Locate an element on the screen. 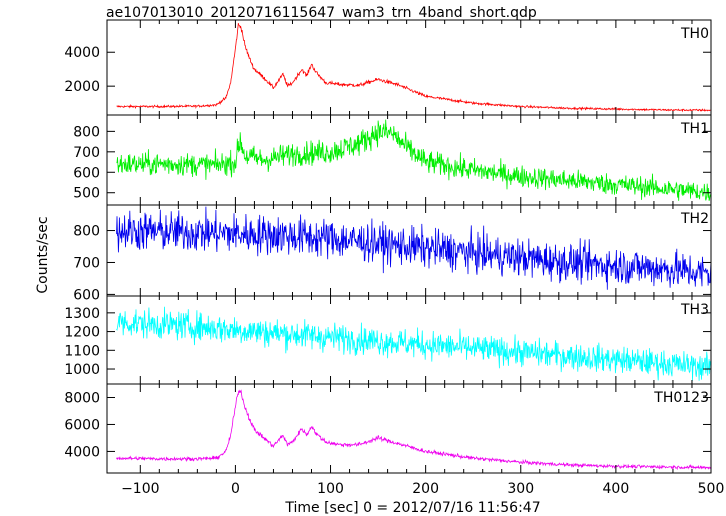 The image size is (726, 516). y-tick-label: 2000 is located at coordinates (82, 87).